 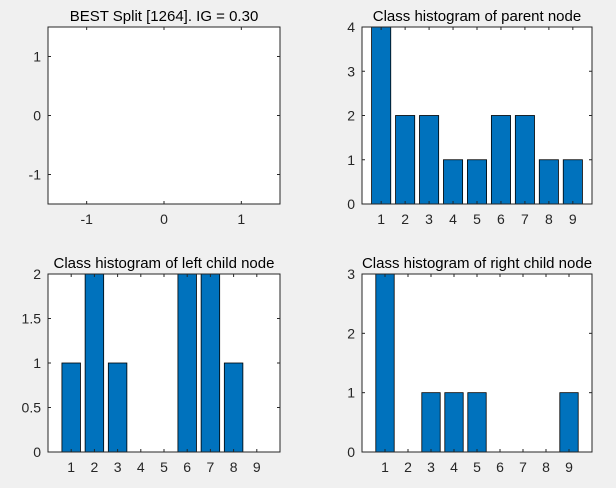 I want to click on y-tick-label: 1.5, so click(x=32, y=319).